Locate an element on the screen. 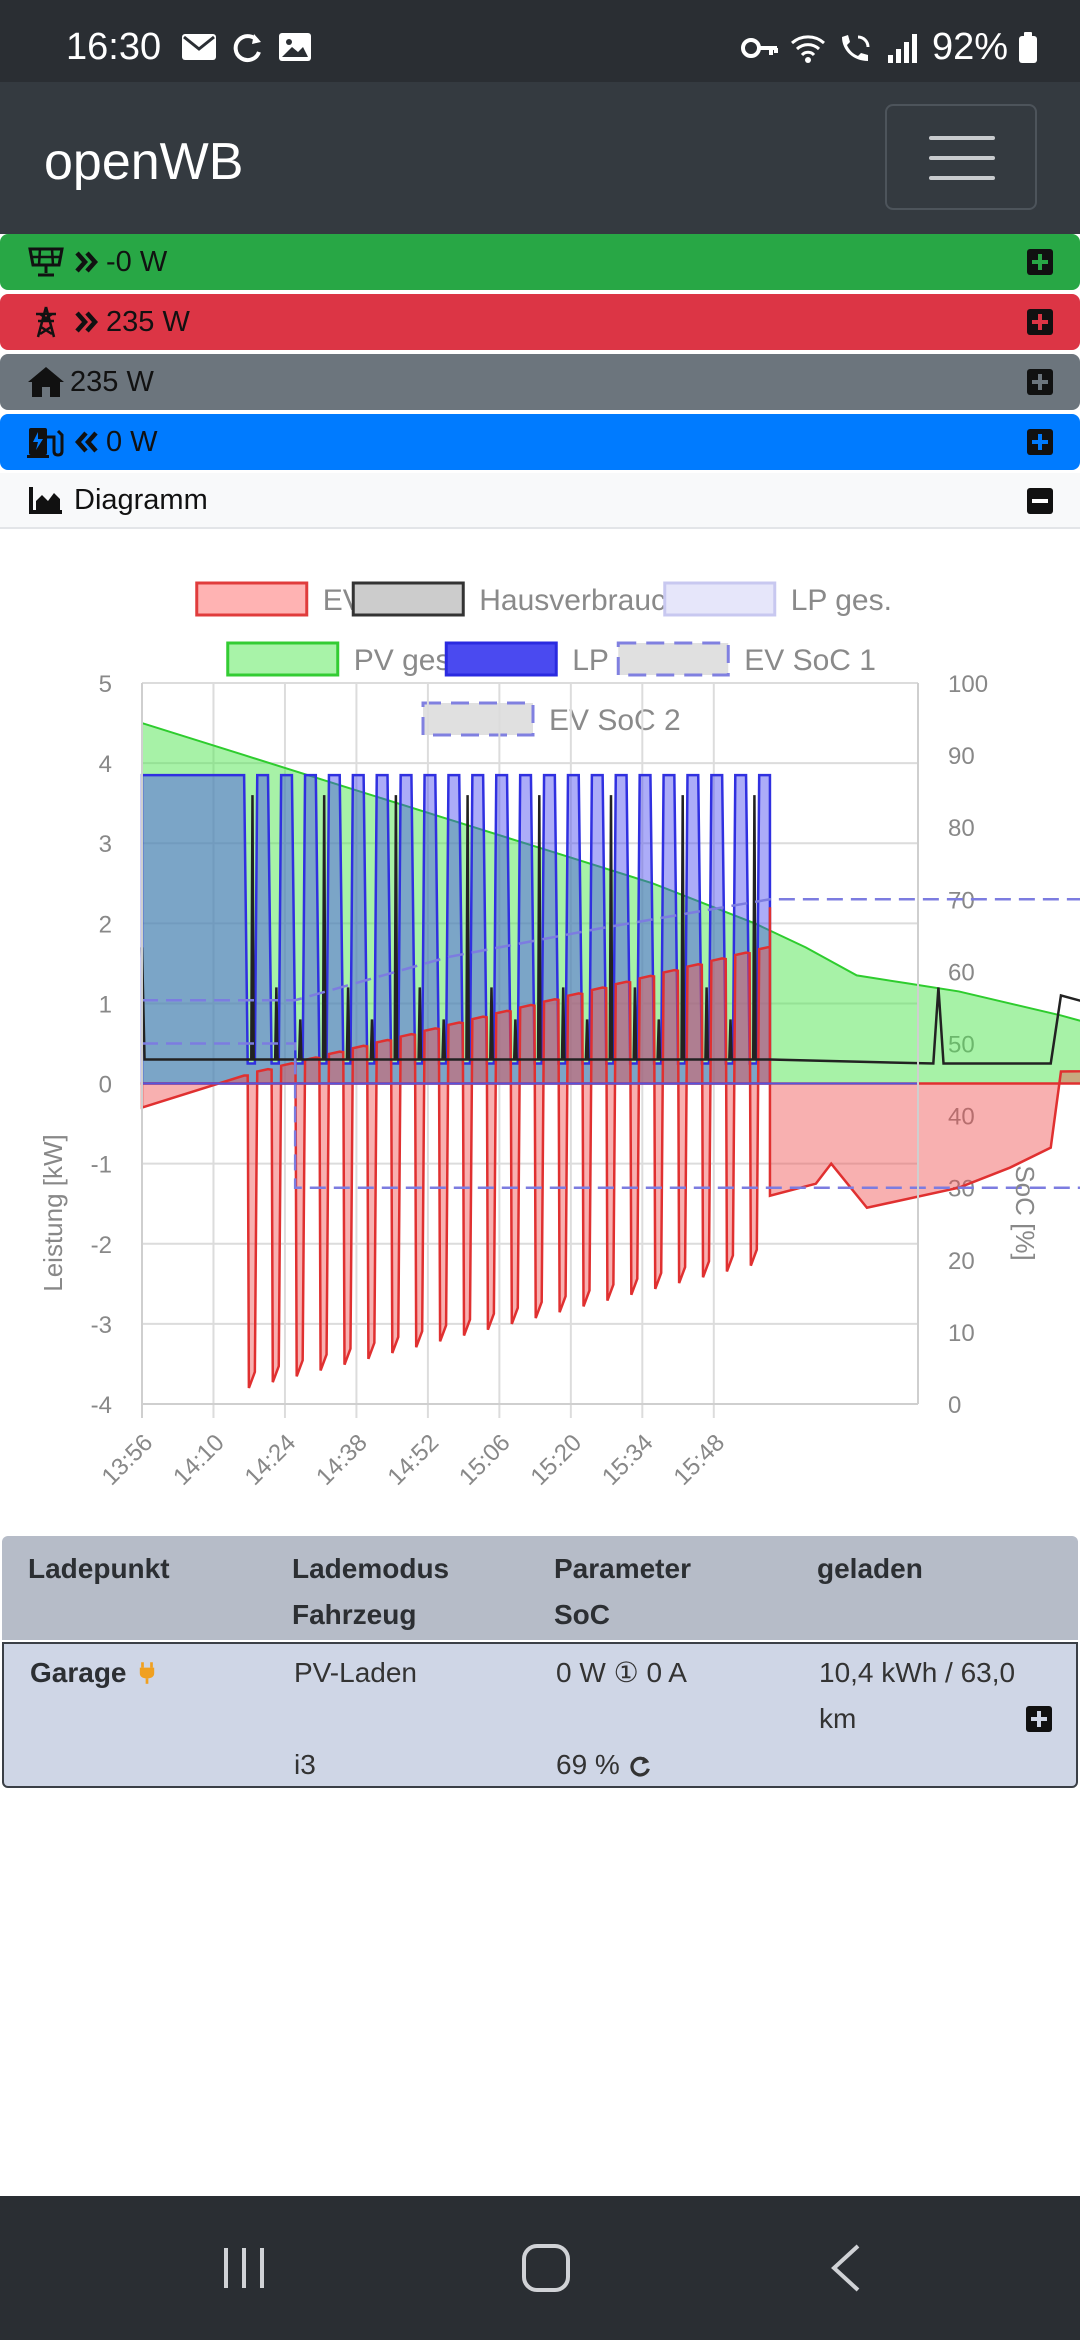 The height and width of the screenshot is (2340, 1080). diagram-header: Diagramm is located at coordinates (540, 501).